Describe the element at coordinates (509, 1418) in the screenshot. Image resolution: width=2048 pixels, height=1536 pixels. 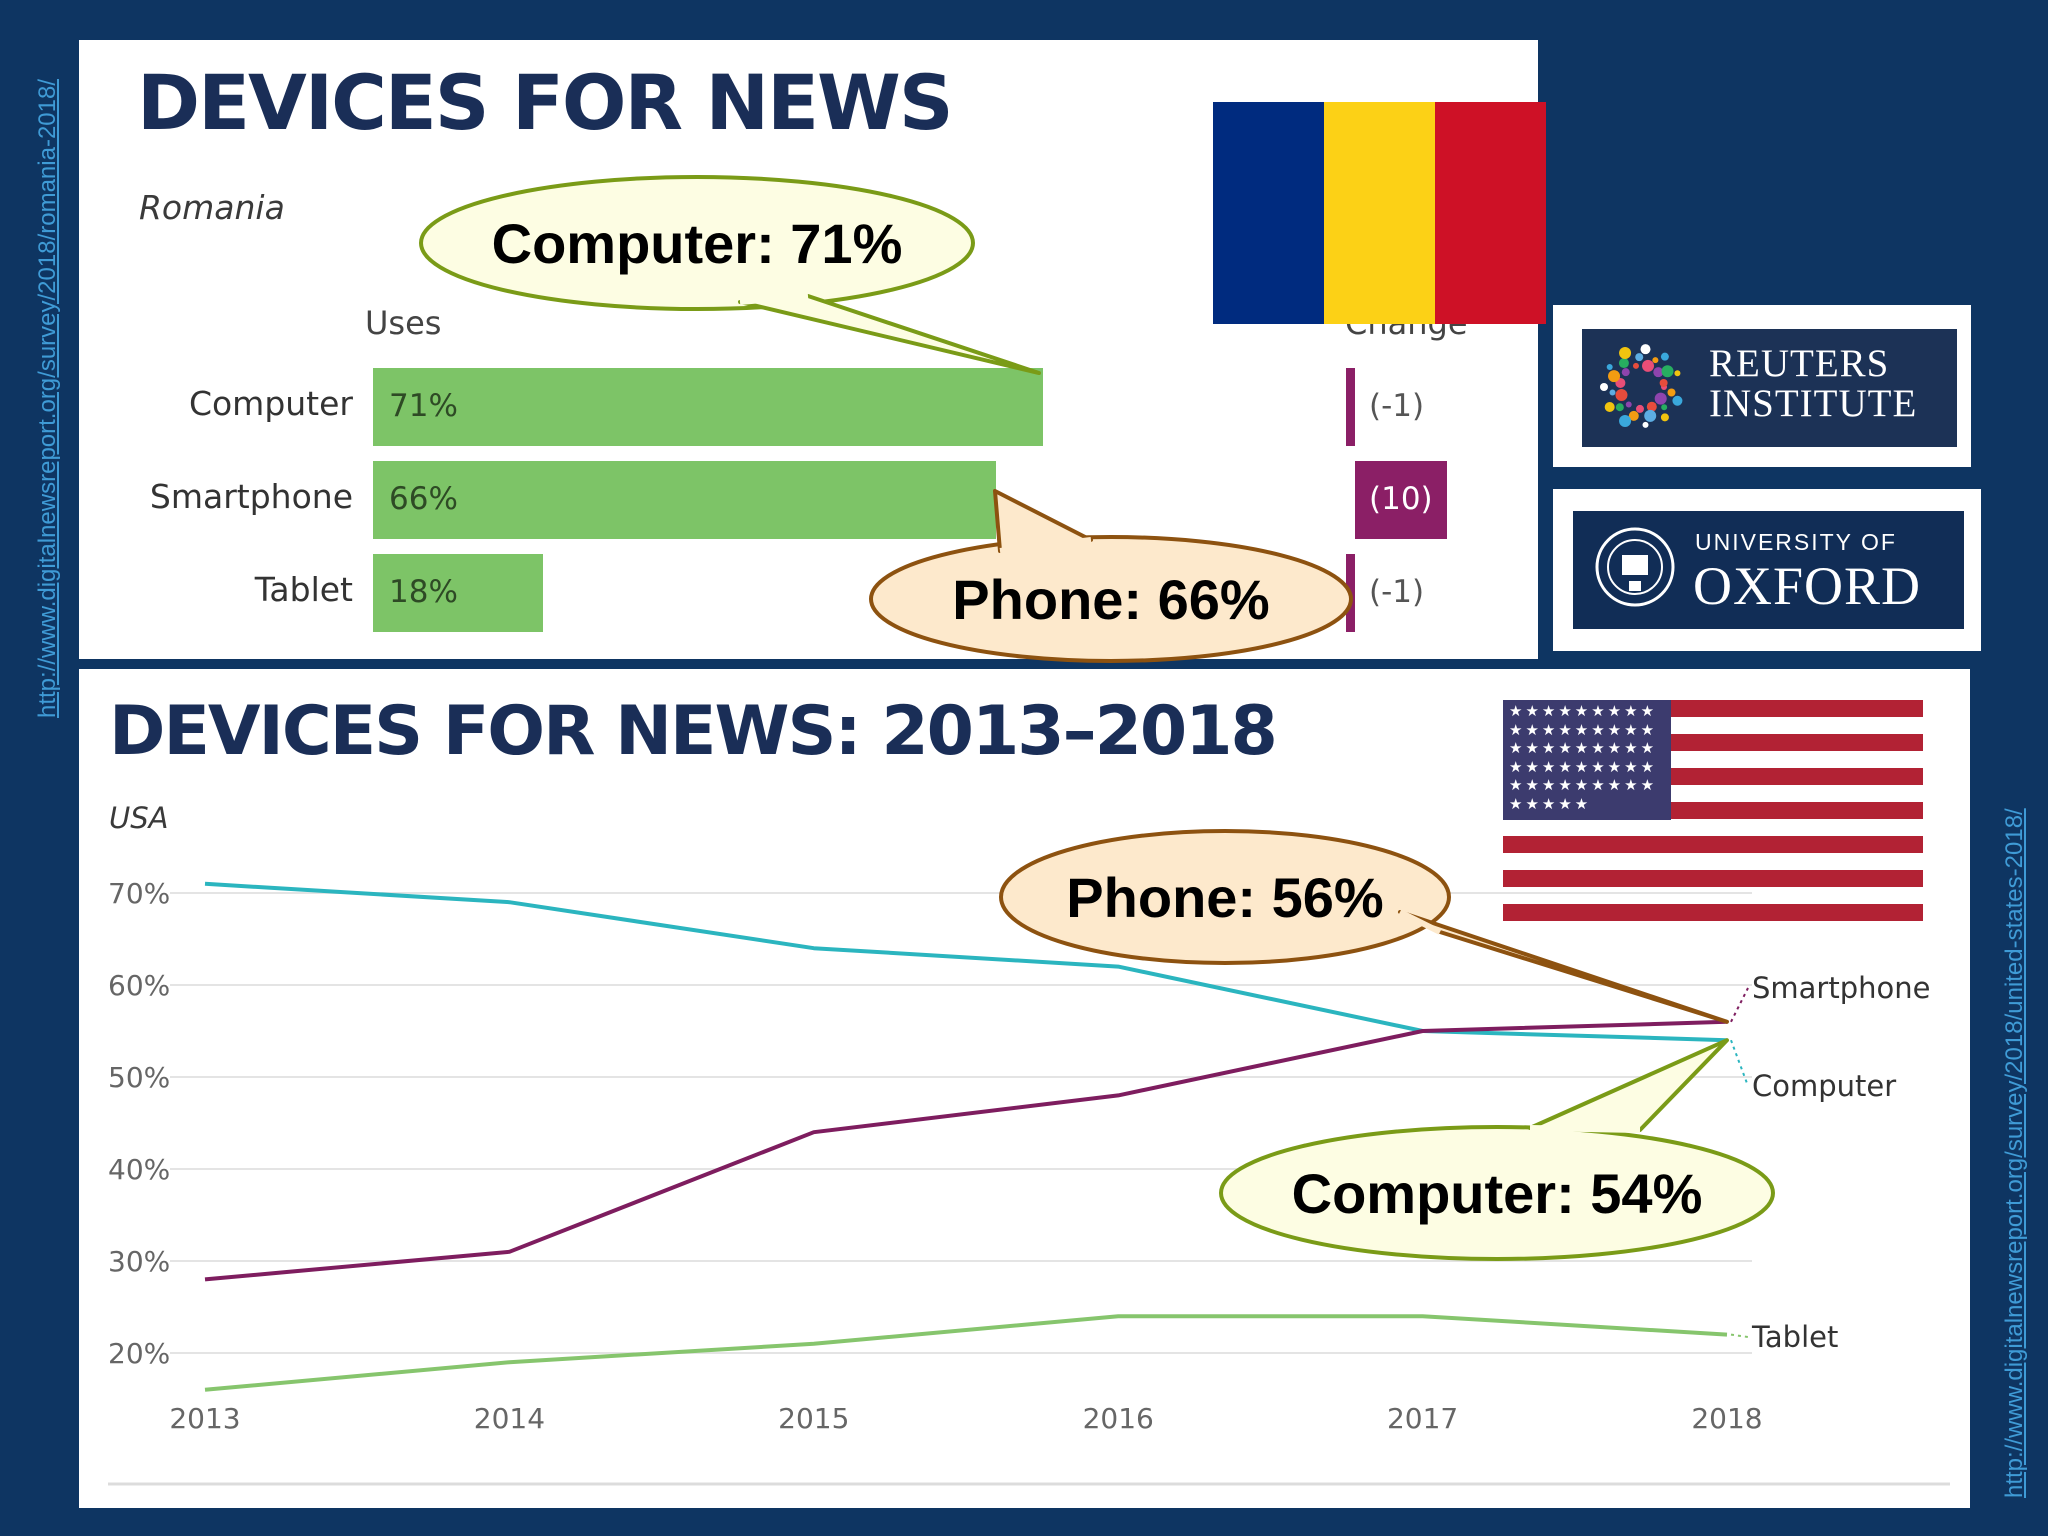
I see `x-tick-label: 2014` at that location.